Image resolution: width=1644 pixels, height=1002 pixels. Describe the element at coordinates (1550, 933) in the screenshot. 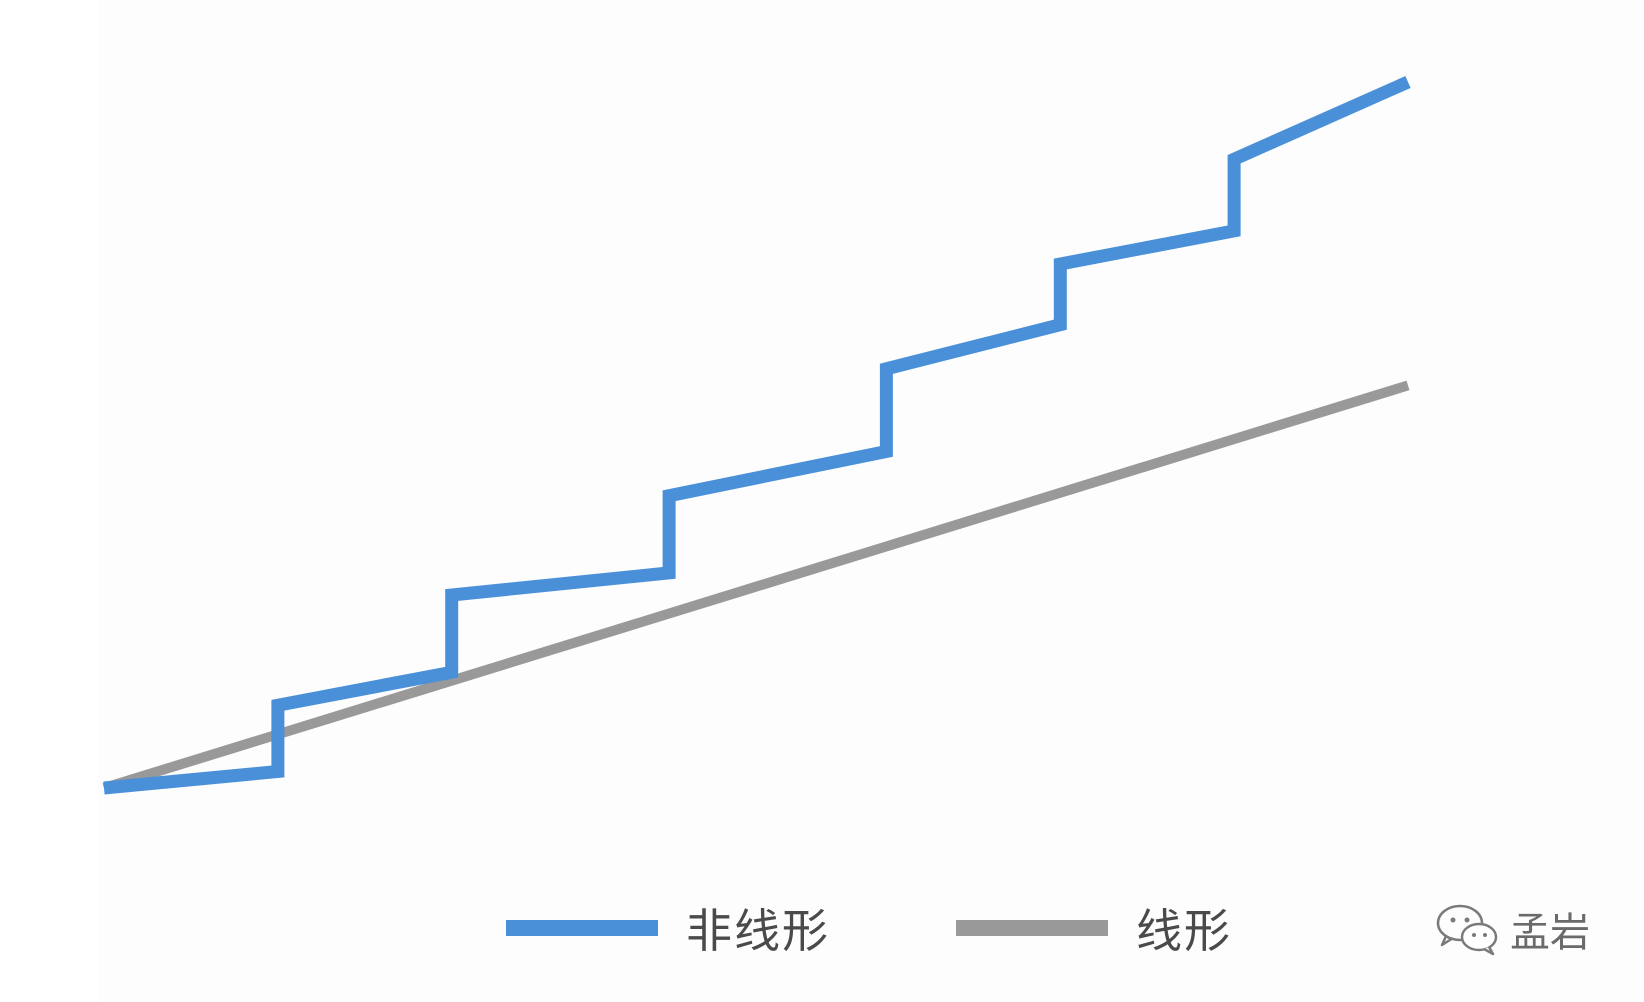

I see `watermark-text: 孟岩` at that location.